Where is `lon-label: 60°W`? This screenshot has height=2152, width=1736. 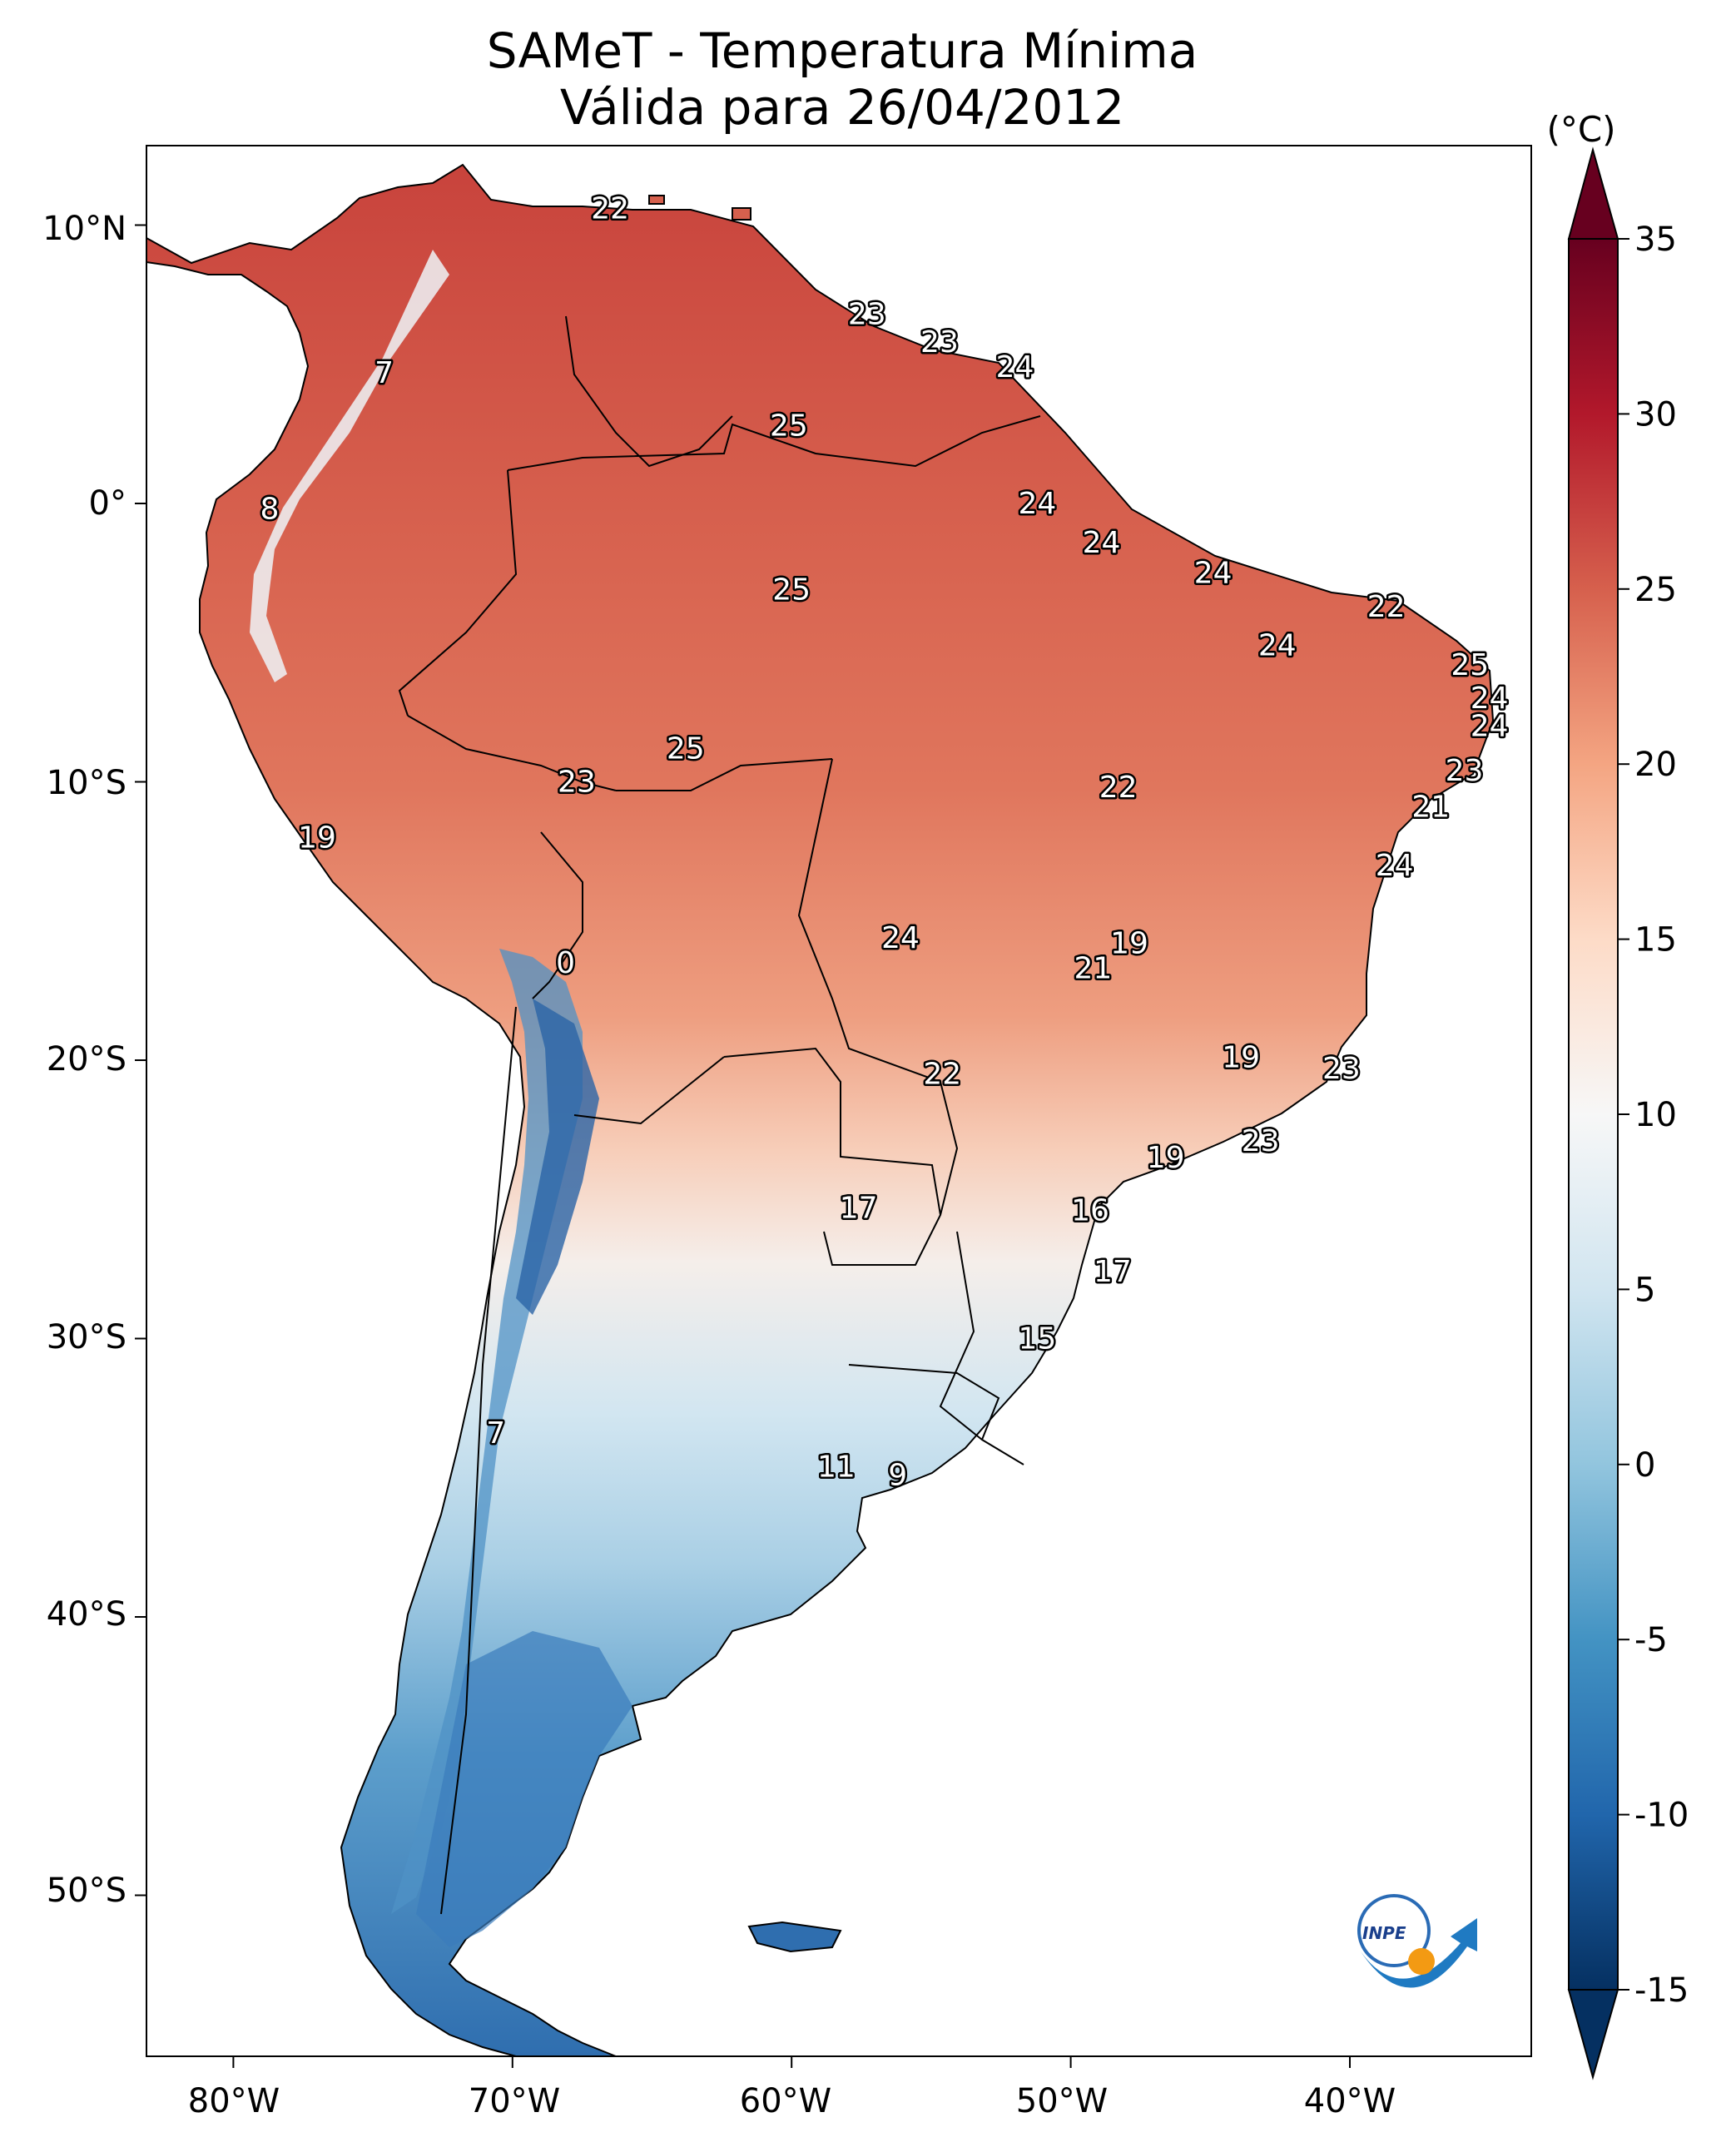 lon-label: 60°W is located at coordinates (785, 2101).